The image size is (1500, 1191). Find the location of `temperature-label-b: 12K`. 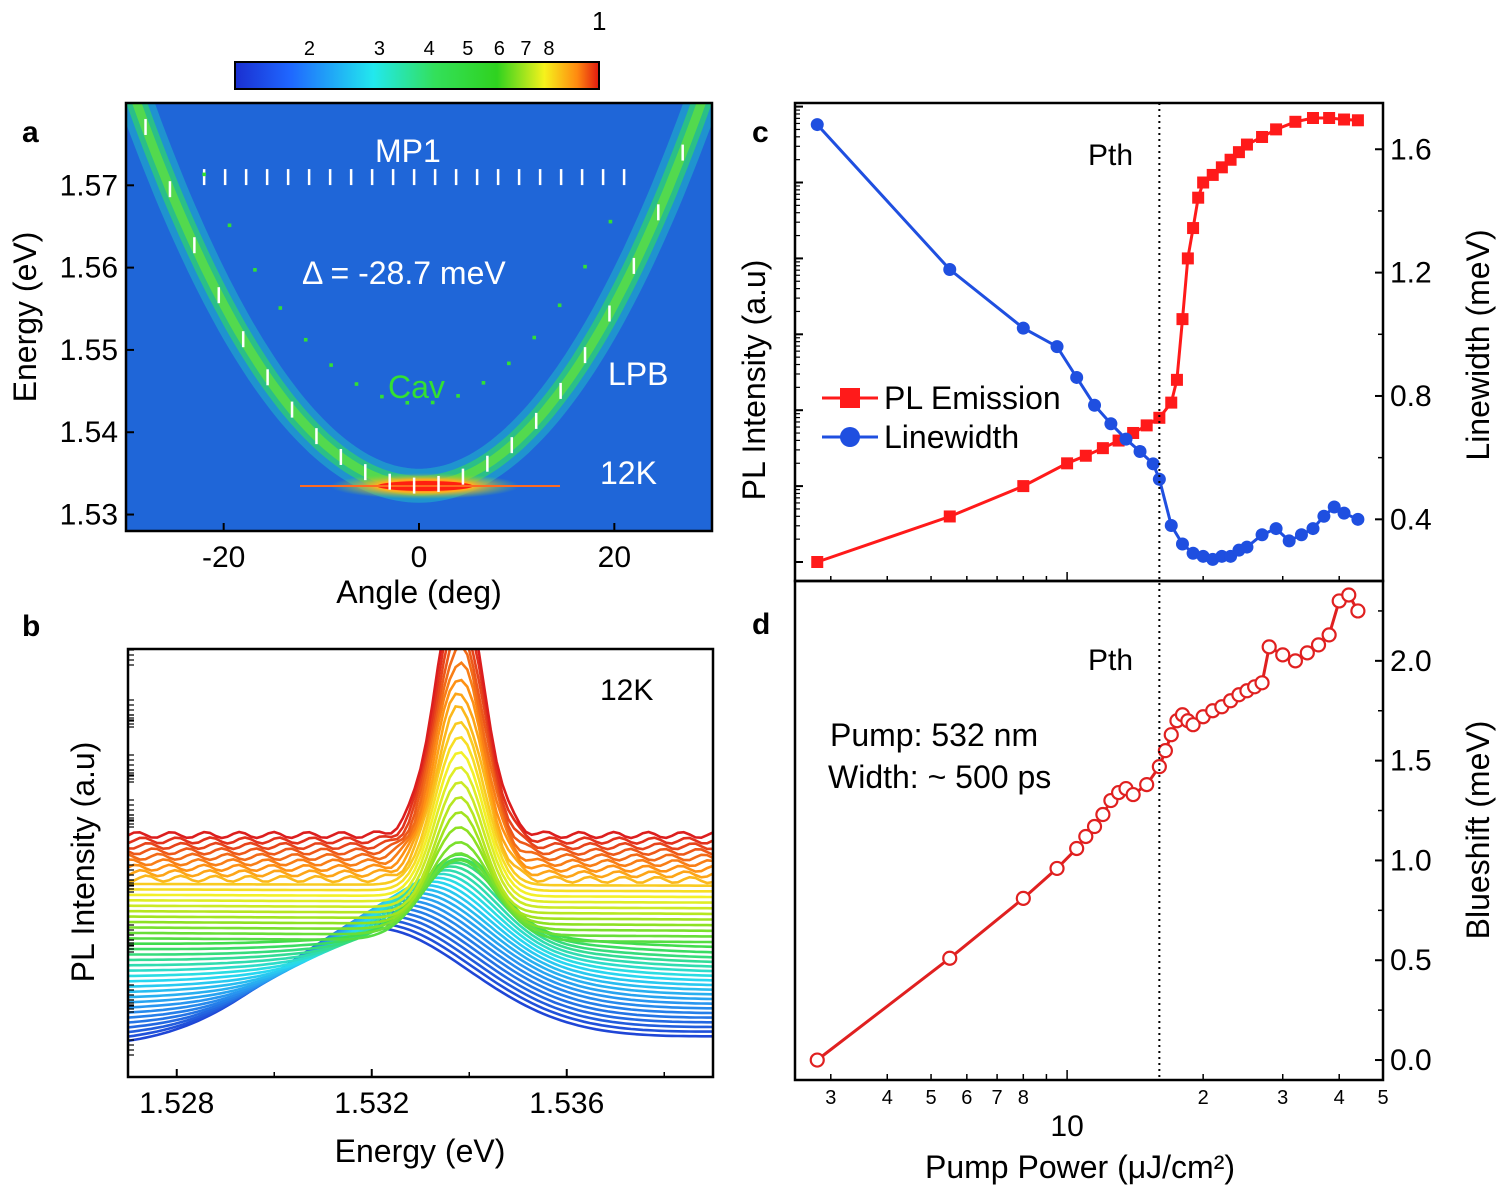

temperature-label-b: 12K is located at coordinates (626, 690).